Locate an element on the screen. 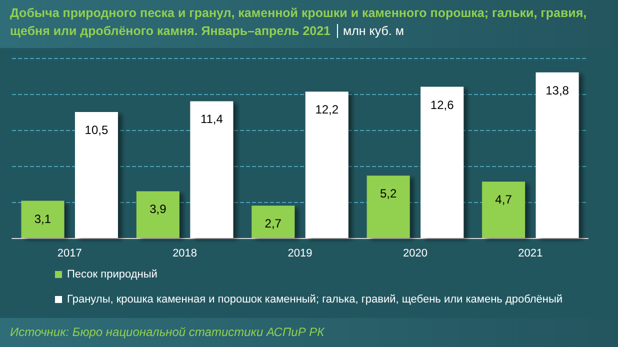 The height and width of the screenshot is (347, 618). data-label: 3,9 is located at coordinates (158, 209).